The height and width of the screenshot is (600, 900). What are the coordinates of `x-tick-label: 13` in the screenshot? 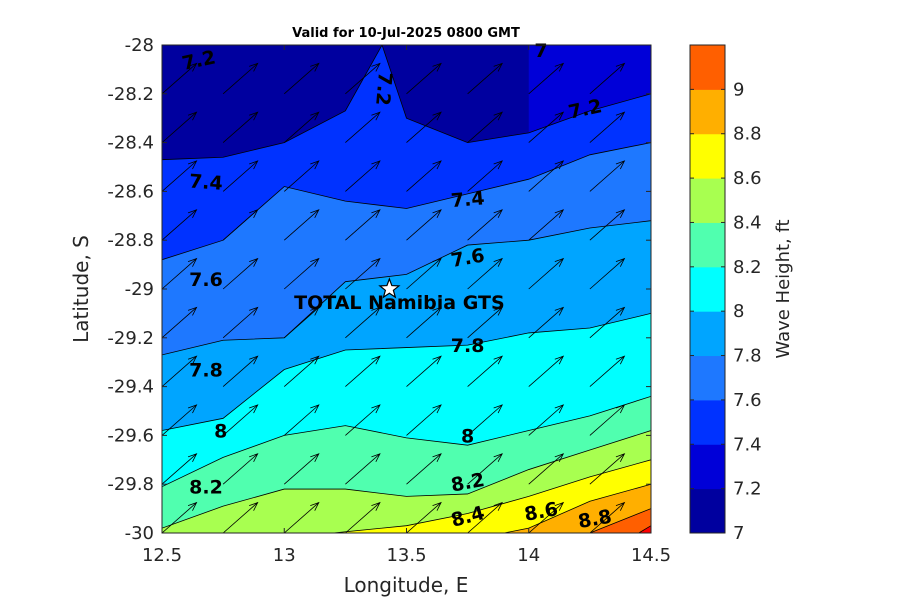 It's located at (284, 555).